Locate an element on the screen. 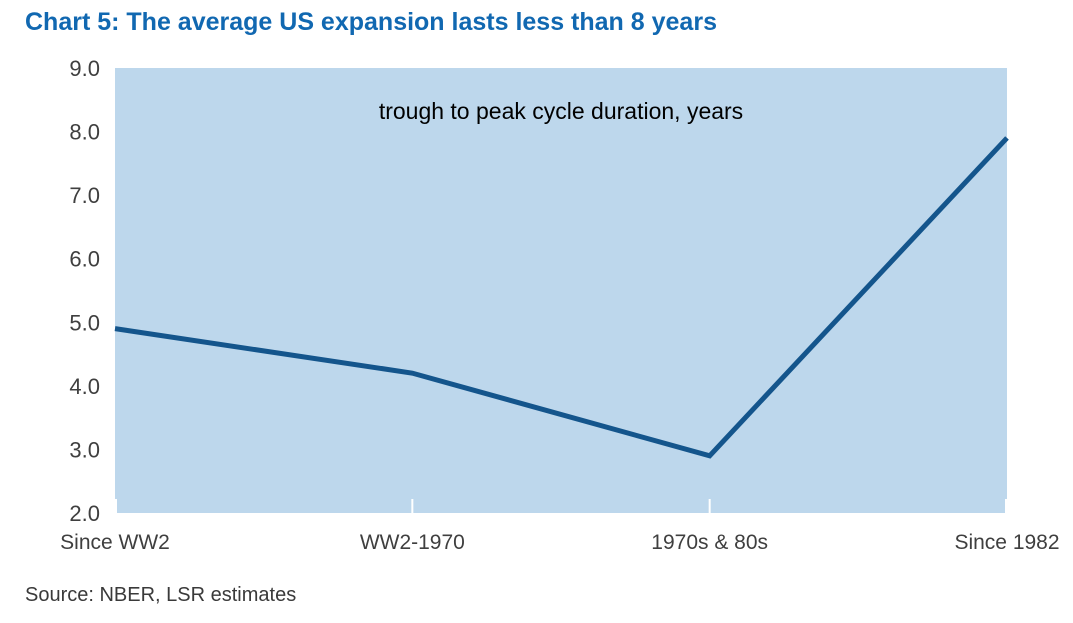  source-note: Source: NBER, LSR estimates is located at coordinates (161, 595).